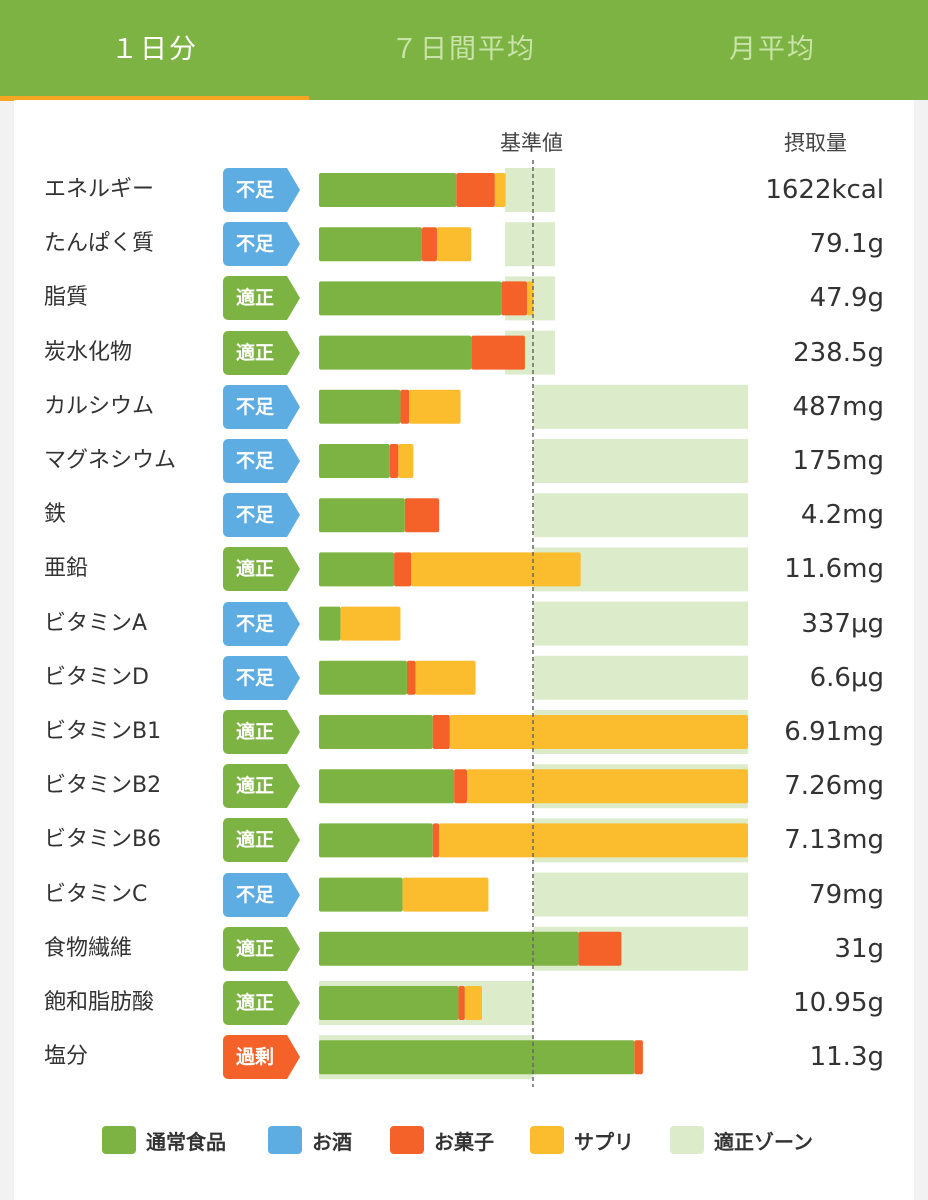 This screenshot has height=1200, width=928. What do you see at coordinates (261, 1057) in the screenshot?
I see `status-badge: 過剰` at bounding box center [261, 1057].